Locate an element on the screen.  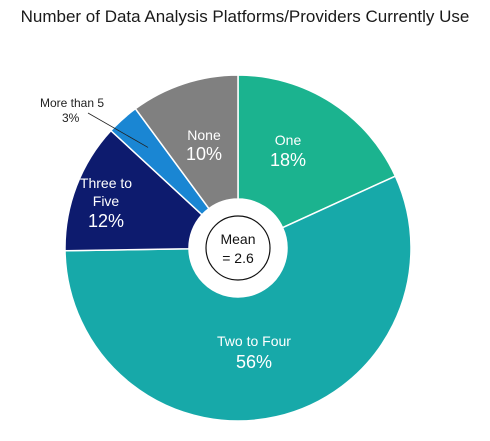
label-one-value: 18% is located at coordinates (288, 160).